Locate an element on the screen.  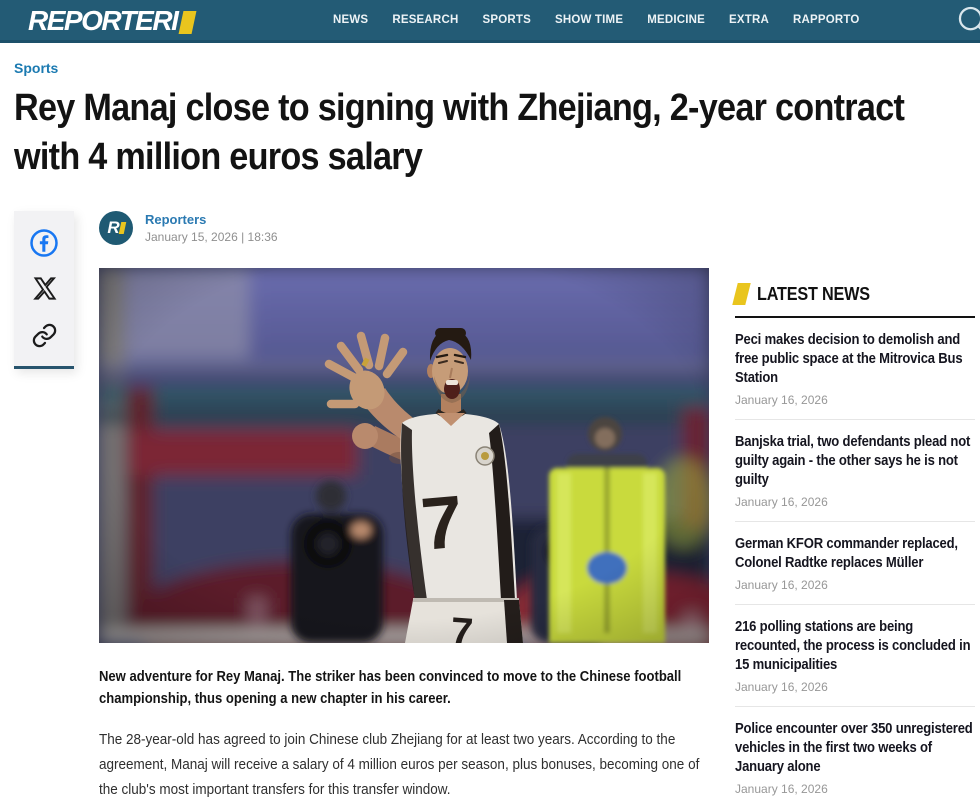
nav-item-extra: EXTRA is located at coordinates (749, 20).